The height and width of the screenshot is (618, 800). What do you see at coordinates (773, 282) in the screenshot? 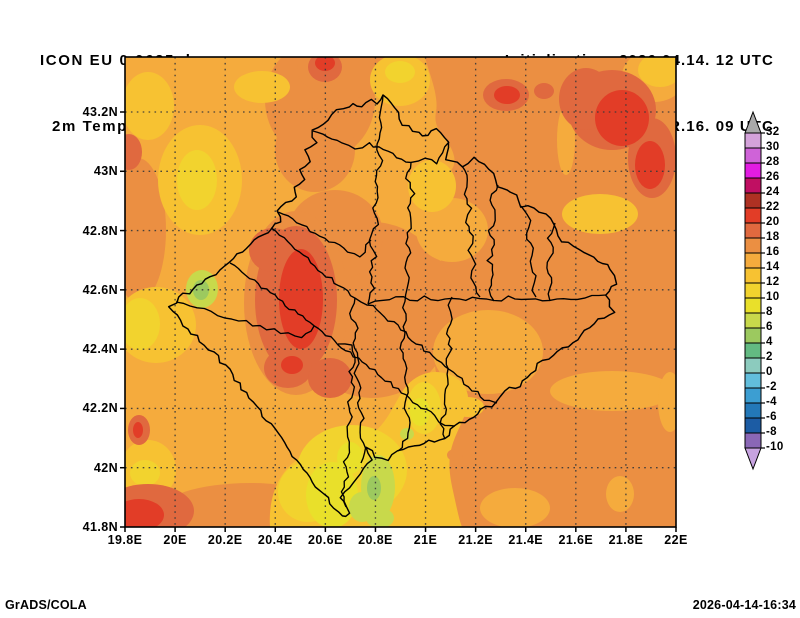
I see `colorbar-level-label: 12` at bounding box center [773, 282].